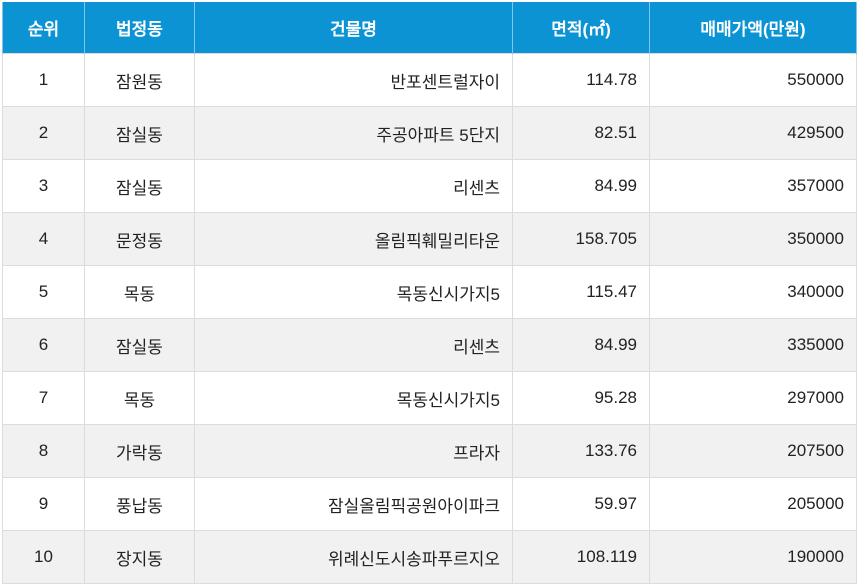  Describe the element at coordinates (43, 292) in the screenshot. I see `rank-cell: 5` at that location.